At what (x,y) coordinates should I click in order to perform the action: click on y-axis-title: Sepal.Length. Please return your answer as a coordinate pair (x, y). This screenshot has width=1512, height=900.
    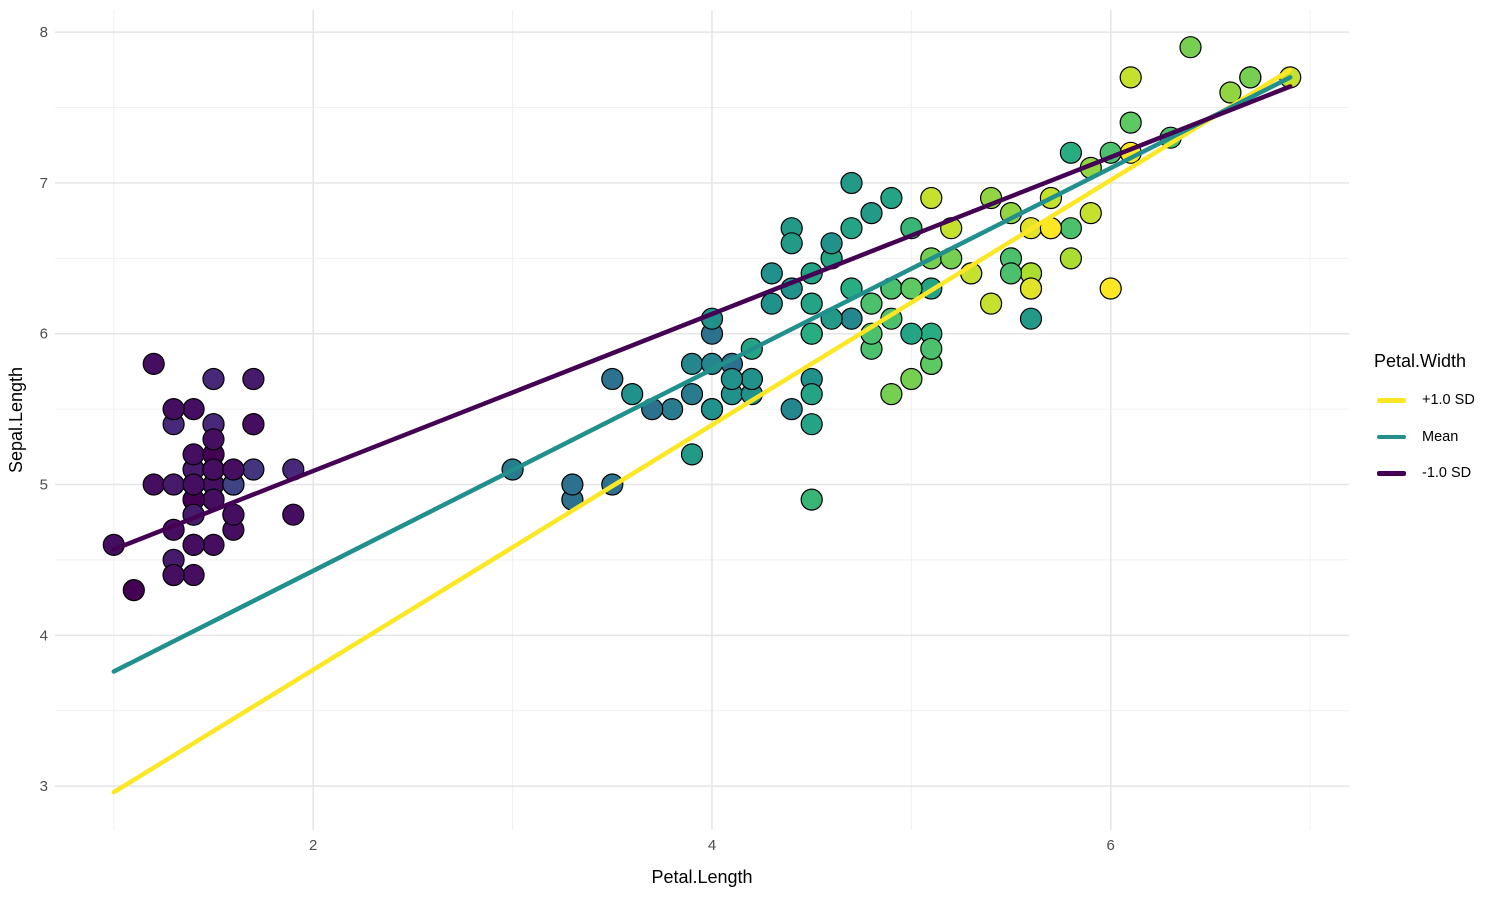
    Looking at the image, I should click on (16, 420).